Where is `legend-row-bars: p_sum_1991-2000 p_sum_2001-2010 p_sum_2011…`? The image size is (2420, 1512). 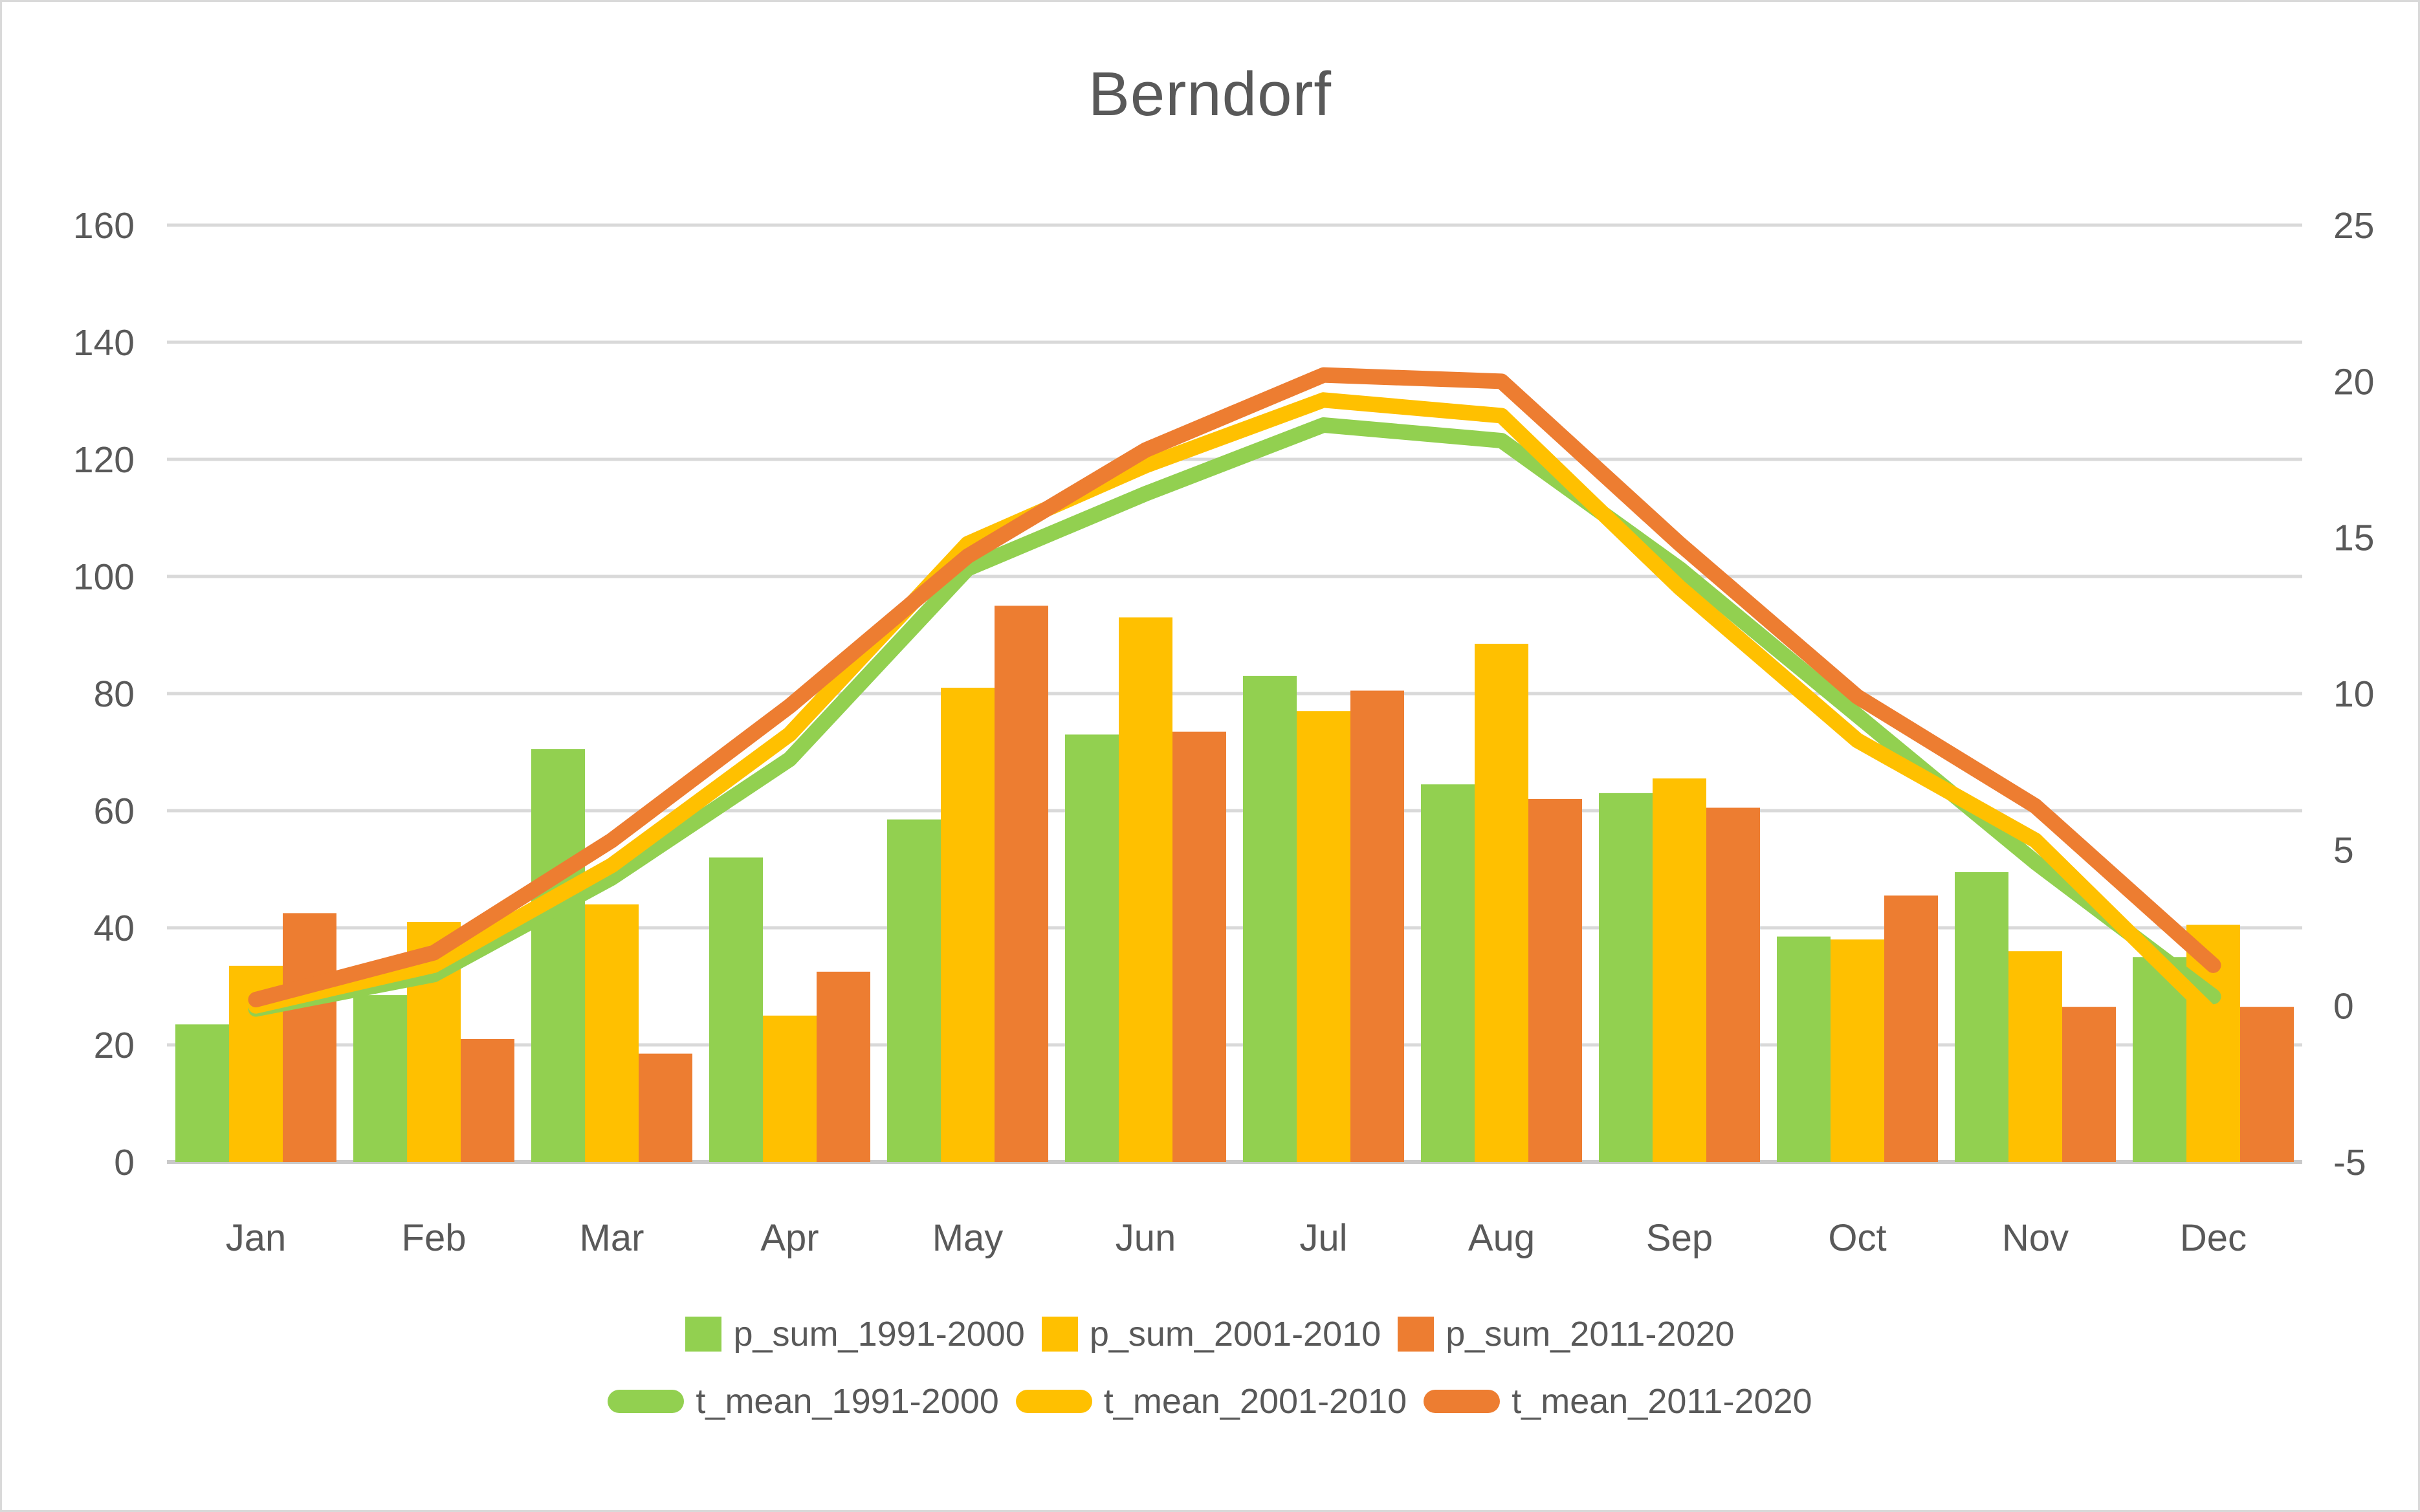 legend-row-bars: p_sum_1991-2000 p_sum_2001-2010 p_sum_2011… is located at coordinates (1210, 1334).